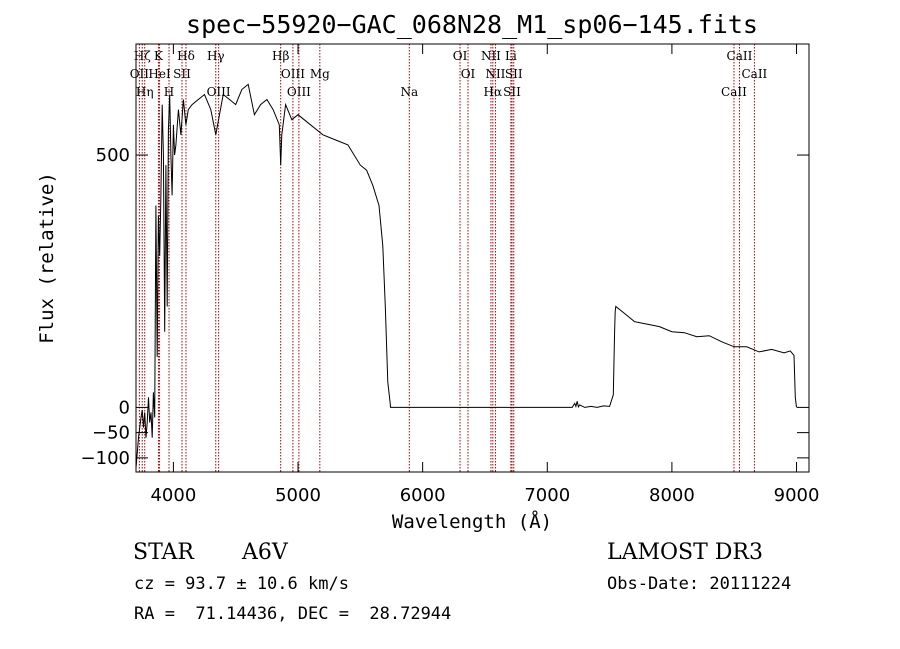  I want to click on x-tick-label: 5000, so click(298, 495).